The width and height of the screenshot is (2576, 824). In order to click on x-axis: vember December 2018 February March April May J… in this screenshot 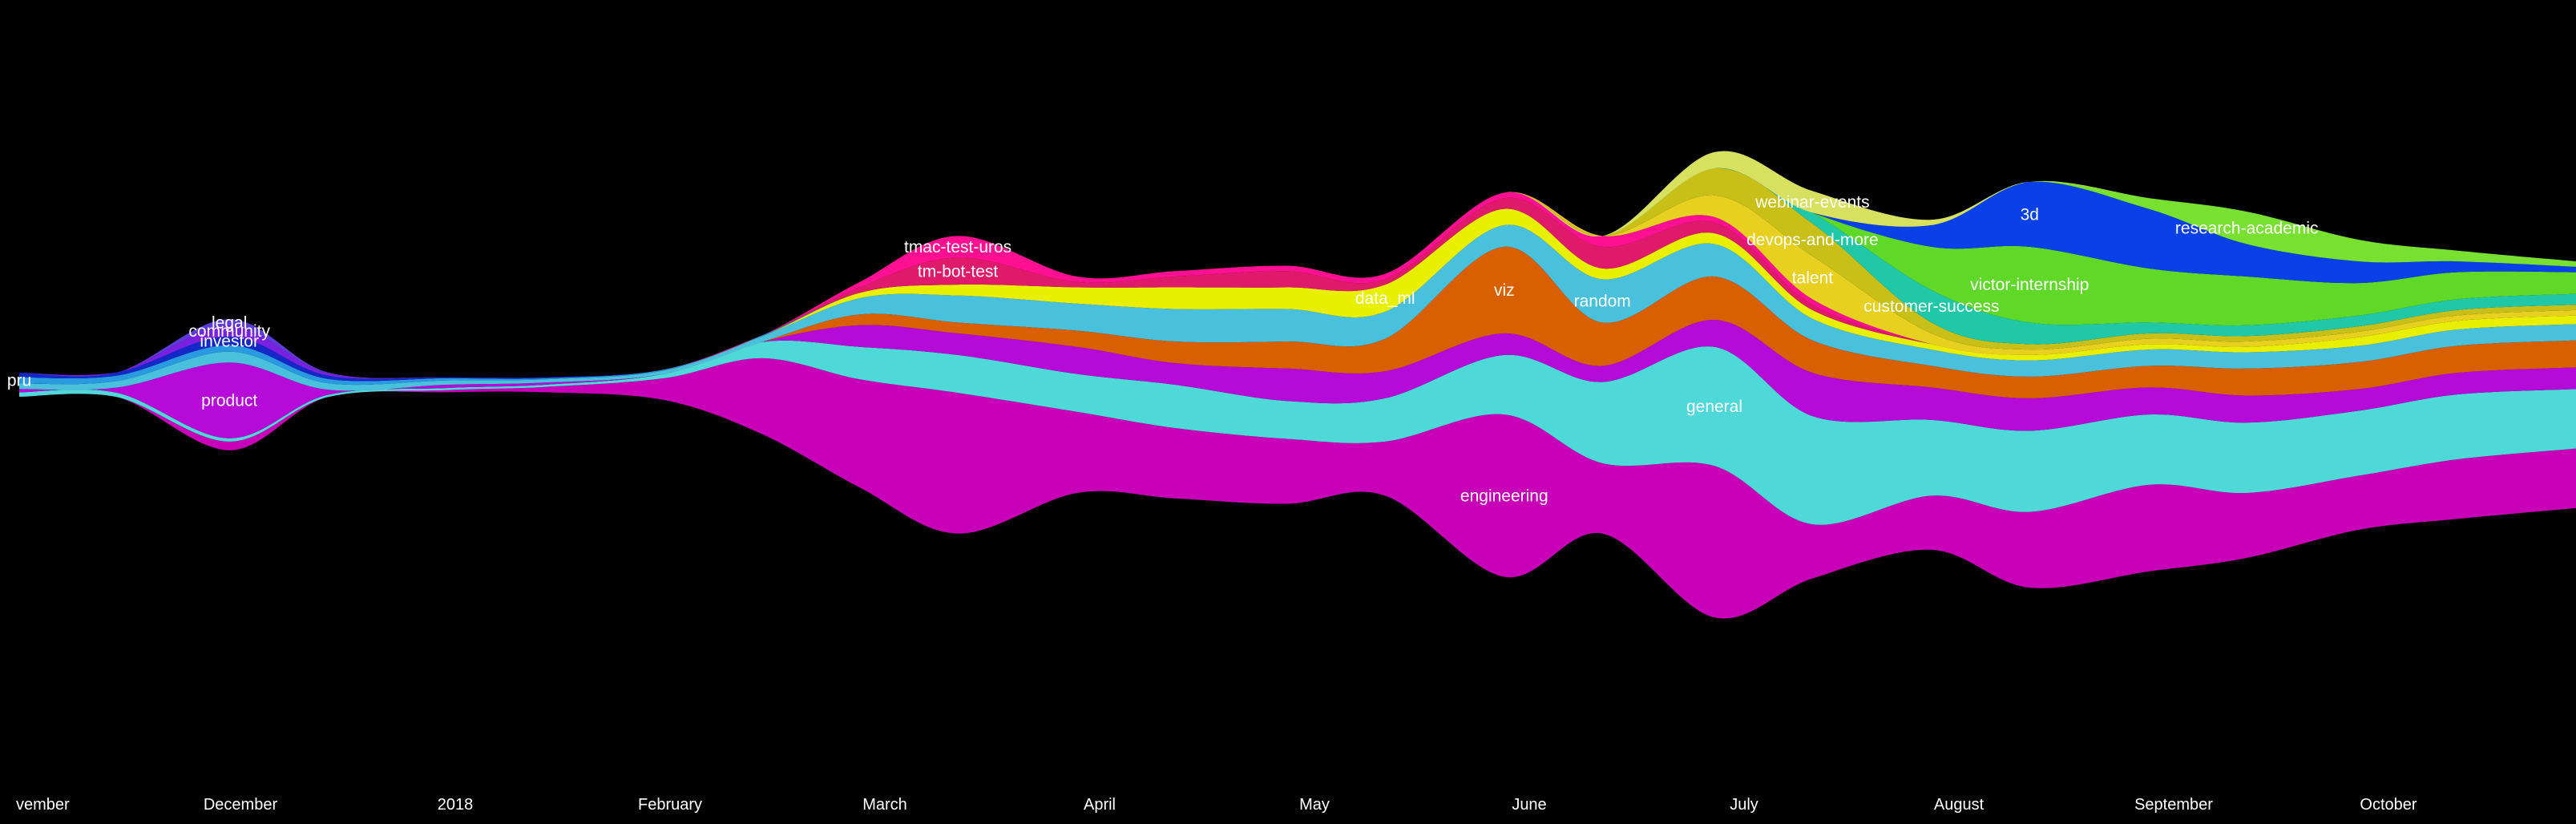, I will do `click(1216, 805)`.